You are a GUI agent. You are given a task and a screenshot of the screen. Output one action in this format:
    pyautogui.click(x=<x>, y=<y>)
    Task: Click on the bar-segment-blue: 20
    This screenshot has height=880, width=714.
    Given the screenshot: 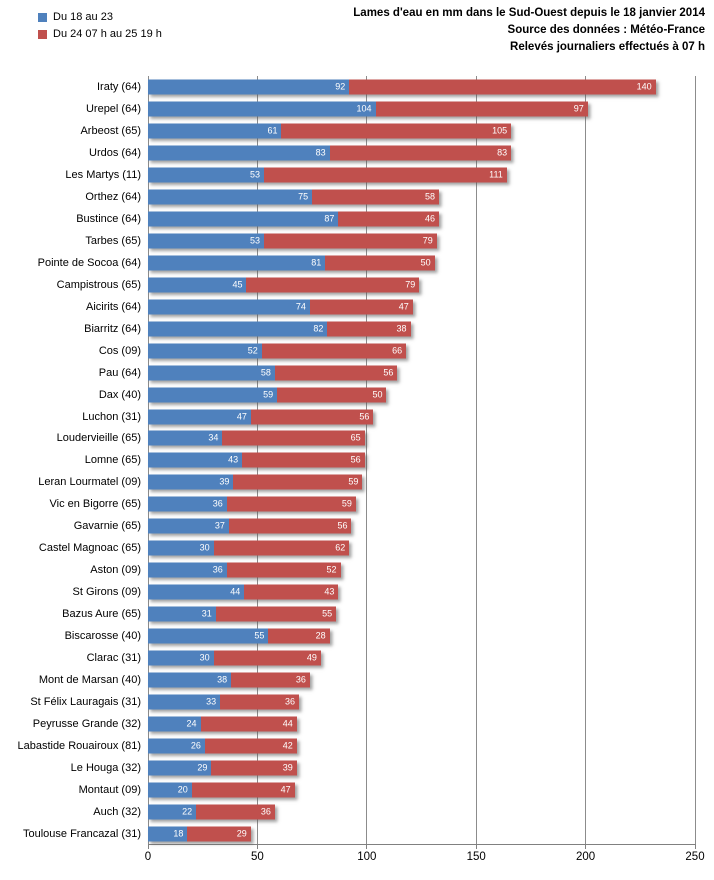 What is the action you would take?
    pyautogui.click(x=170, y=790)
    